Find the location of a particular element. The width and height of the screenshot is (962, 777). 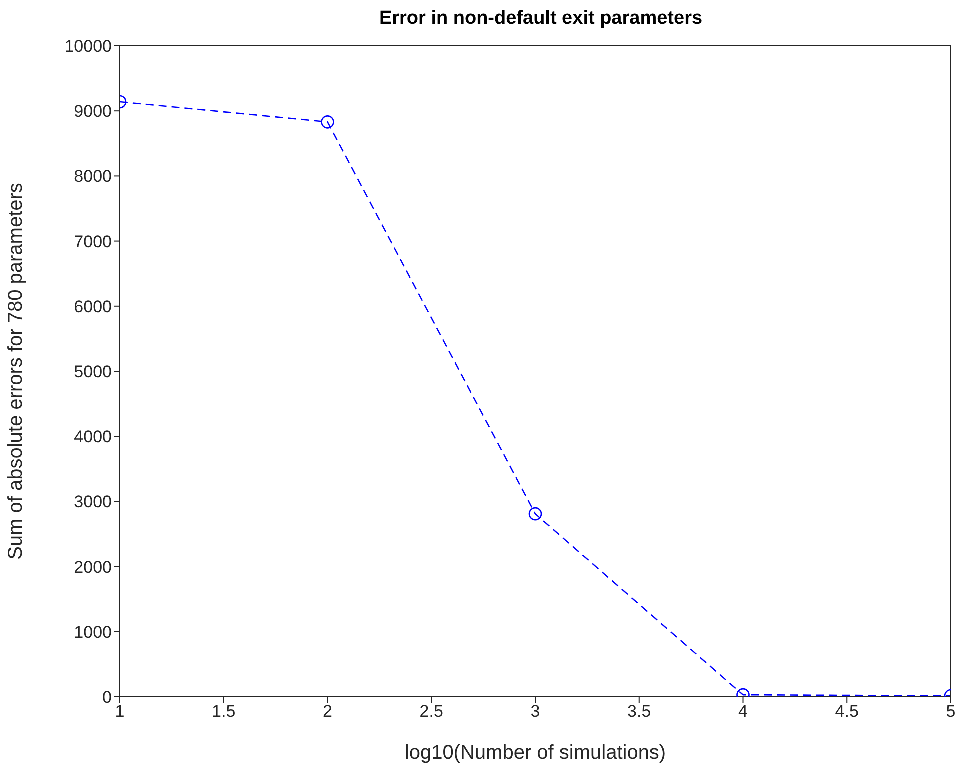

y-tick-label: 9000 is located at coordinates (93, 112).